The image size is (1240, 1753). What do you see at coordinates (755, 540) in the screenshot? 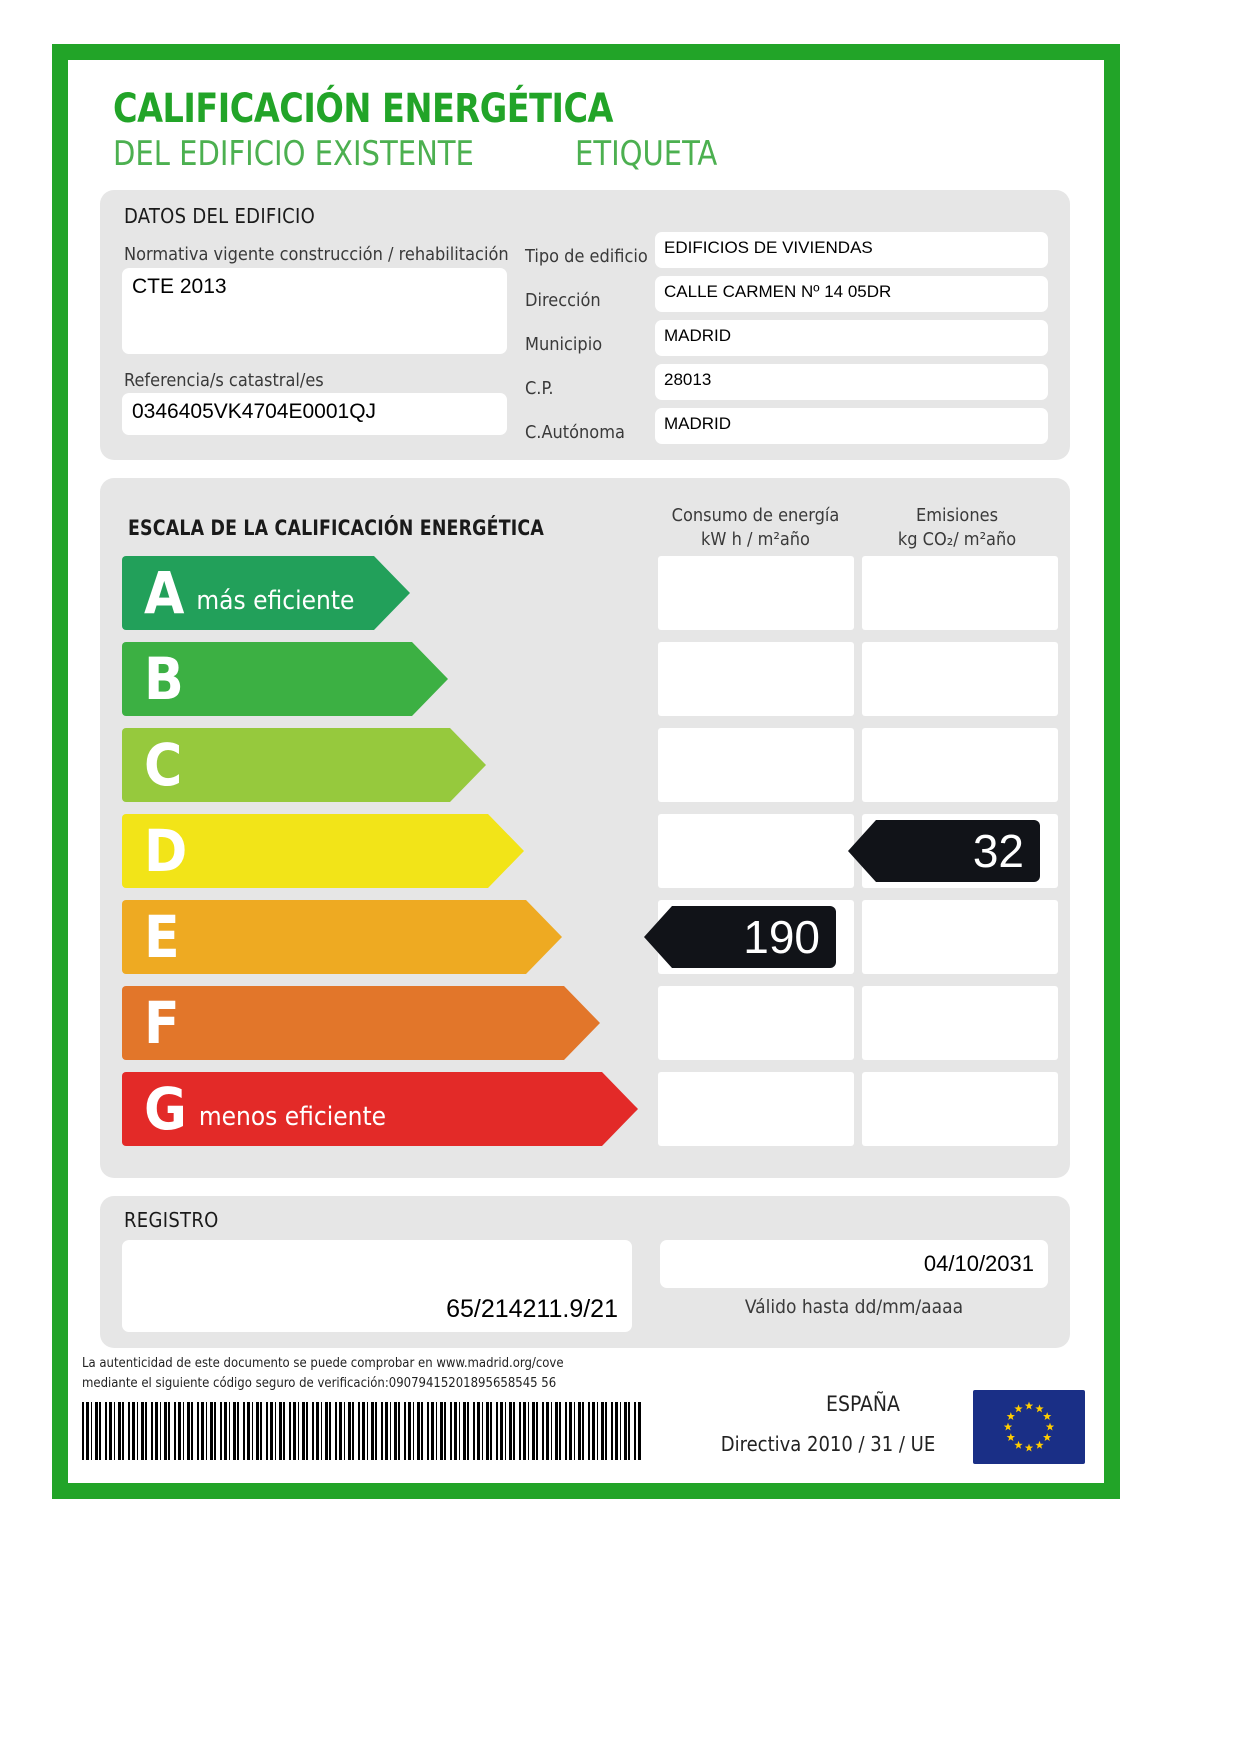
I see `consumo-header-line2: kW h / m²año` at bounding box center [755, 540].